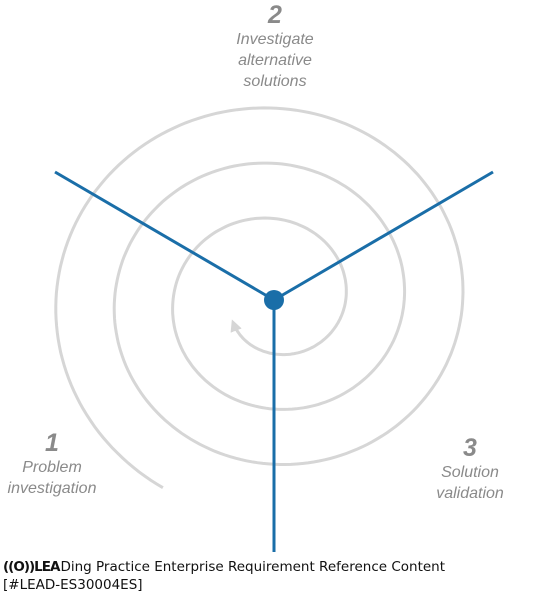  I want to click on phase-1-label: 1 Problem investigation, so click(56, 464).